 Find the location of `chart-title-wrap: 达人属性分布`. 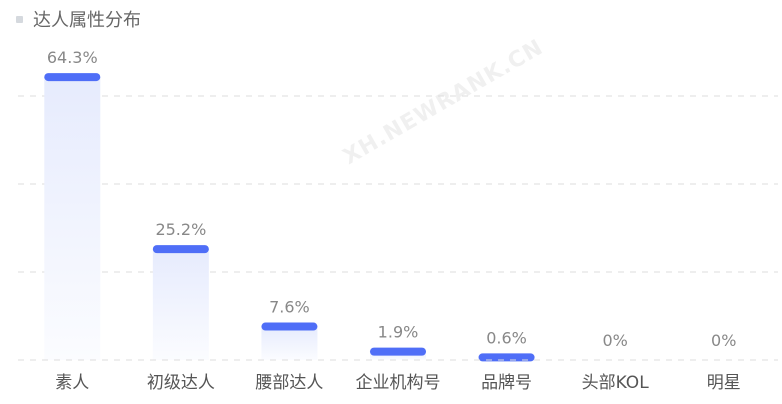

chart-title-wrap: 达人属性分布 is located at coordinates (78, 19).